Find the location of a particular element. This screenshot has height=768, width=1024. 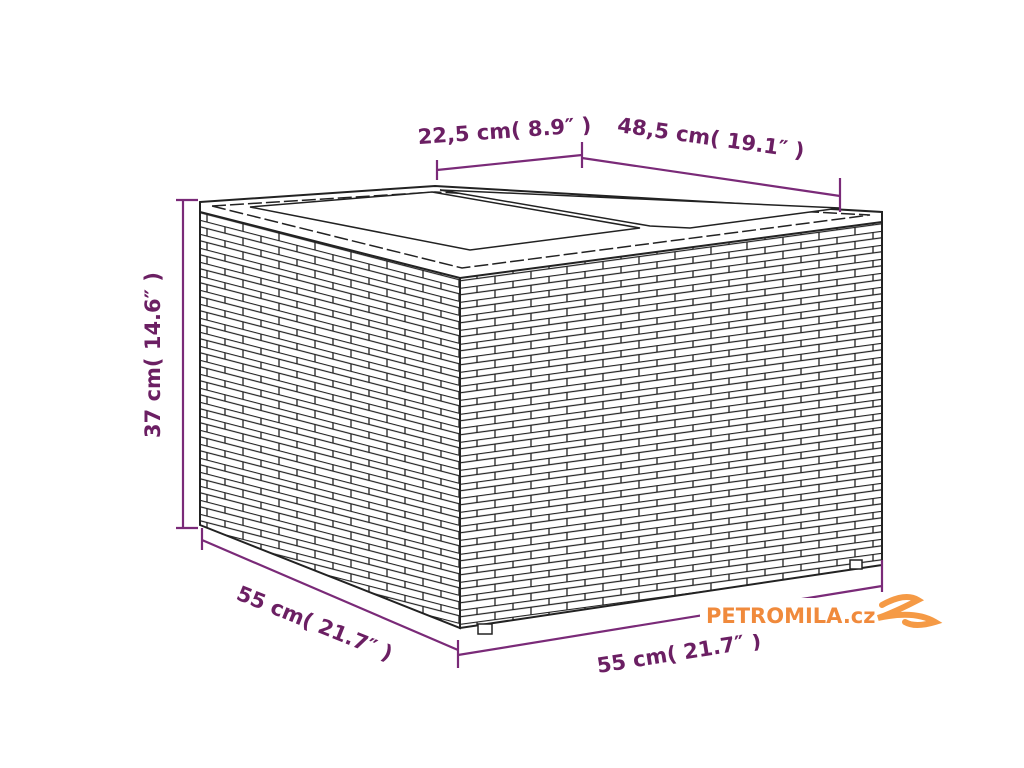

top-face is located at coordinates (541, 232).